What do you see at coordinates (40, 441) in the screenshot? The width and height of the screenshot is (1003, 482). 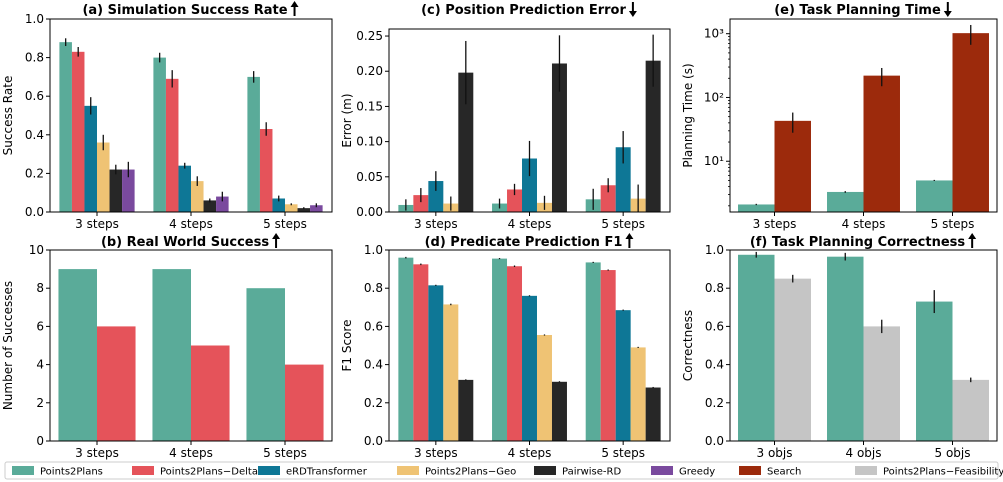 I see `y-tick-label: 0` at bounding box center [40, 441].